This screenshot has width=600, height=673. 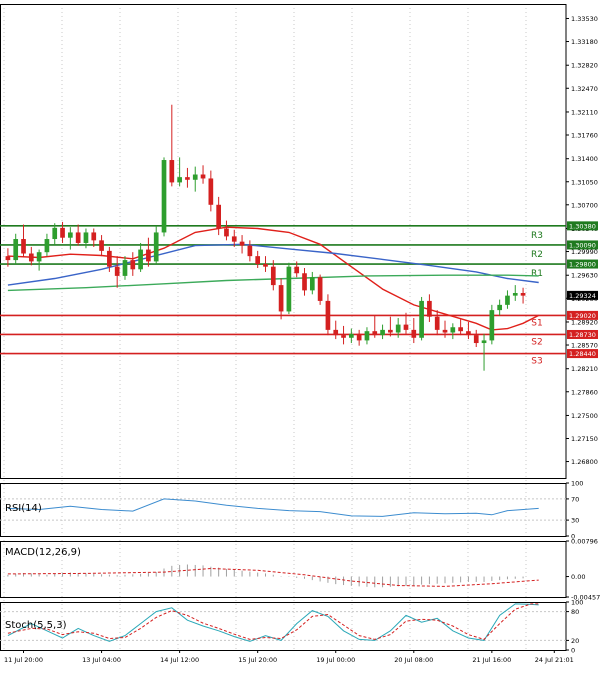 What do you see at coordinates (584, 392) in the screenshot?
I see `price-tick-label: 1.27860` at bounding box center [584, 392].